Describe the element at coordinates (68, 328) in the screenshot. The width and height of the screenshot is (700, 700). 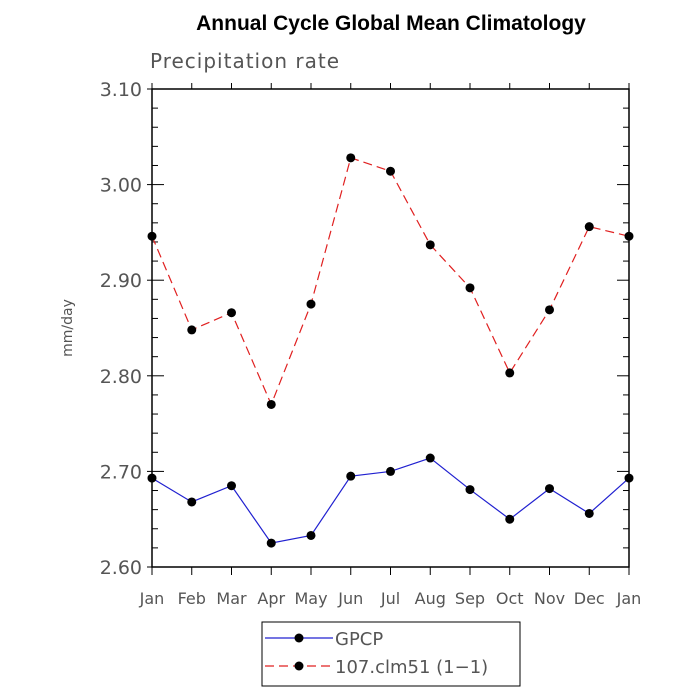
I see `y-axis-label: mm/day` at that location.